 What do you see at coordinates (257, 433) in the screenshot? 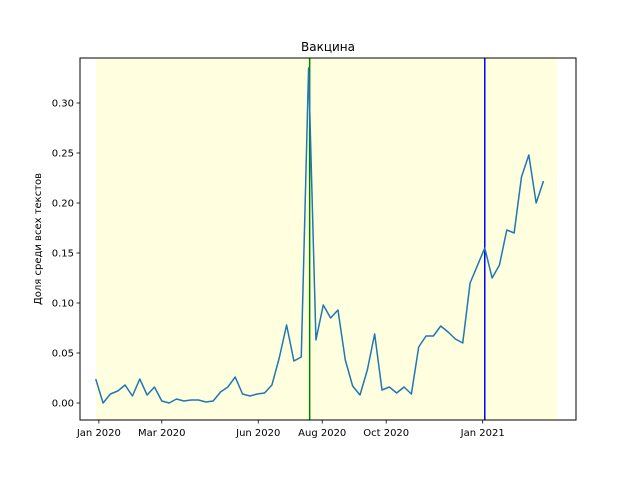
I see `x-tick-label: Jun 2020` at bounding box center [257, 433].